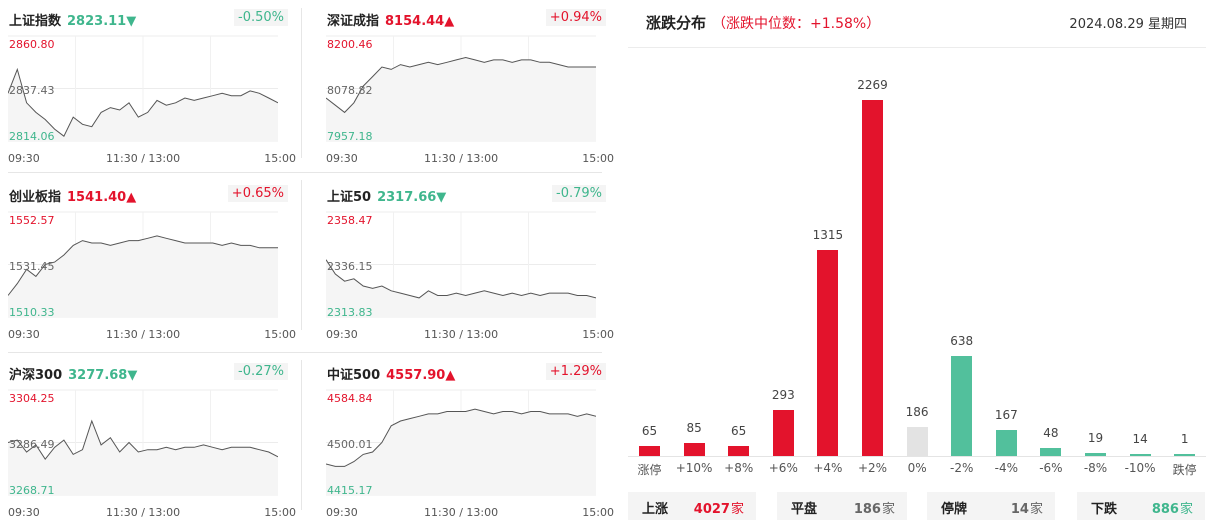  Describe the element at coordinates (917, 468) in the screenshot. I see `bar-category-label: 0%` at that location.